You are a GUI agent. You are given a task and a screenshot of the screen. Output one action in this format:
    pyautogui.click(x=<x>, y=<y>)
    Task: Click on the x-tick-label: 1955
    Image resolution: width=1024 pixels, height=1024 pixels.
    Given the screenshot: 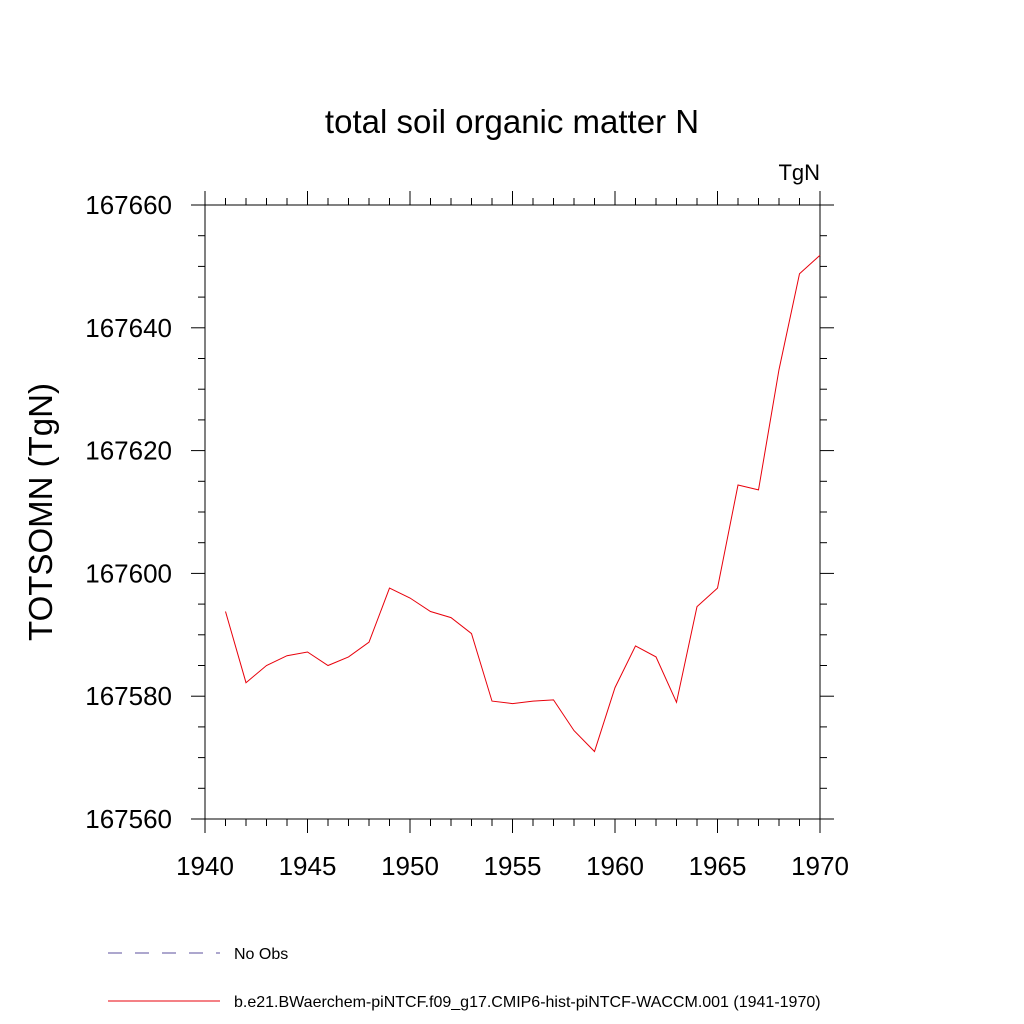 What is the action you would take?
    pyautogui.click(x=513, y=866)
    